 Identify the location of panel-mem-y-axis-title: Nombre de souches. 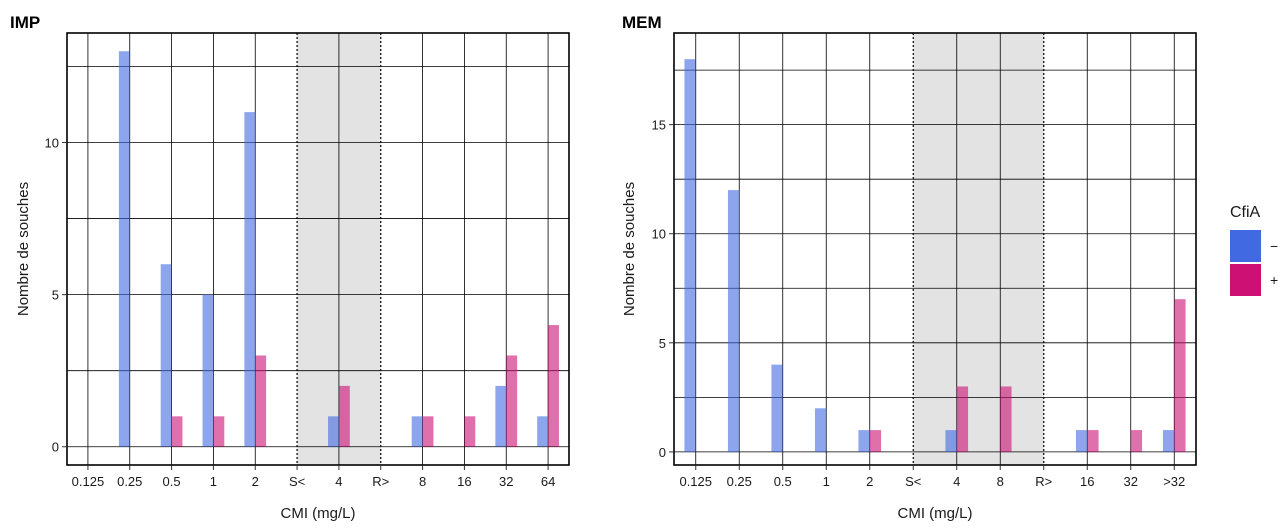
(629, 249).